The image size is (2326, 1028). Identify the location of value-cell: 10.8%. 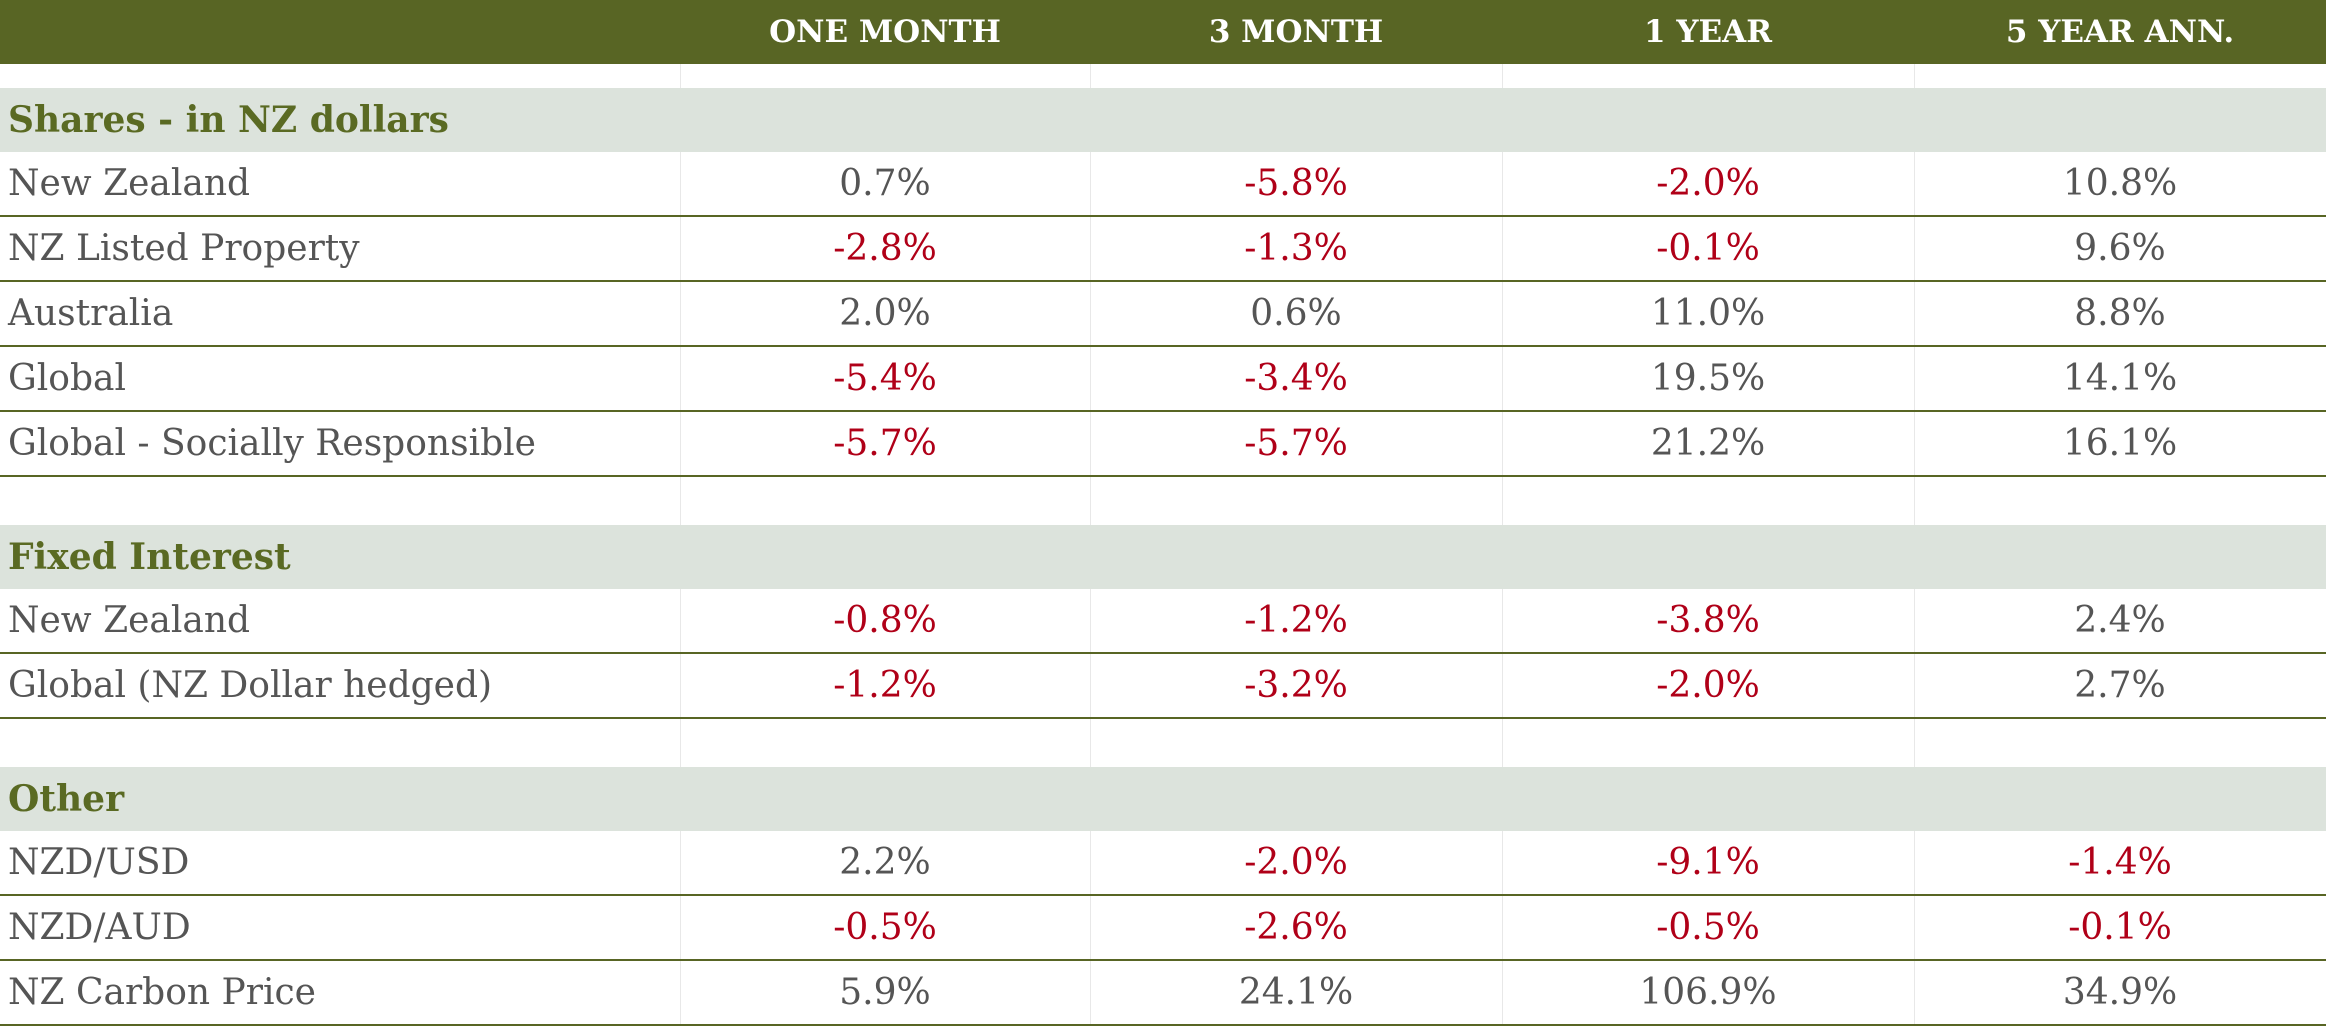
(2120, 183).